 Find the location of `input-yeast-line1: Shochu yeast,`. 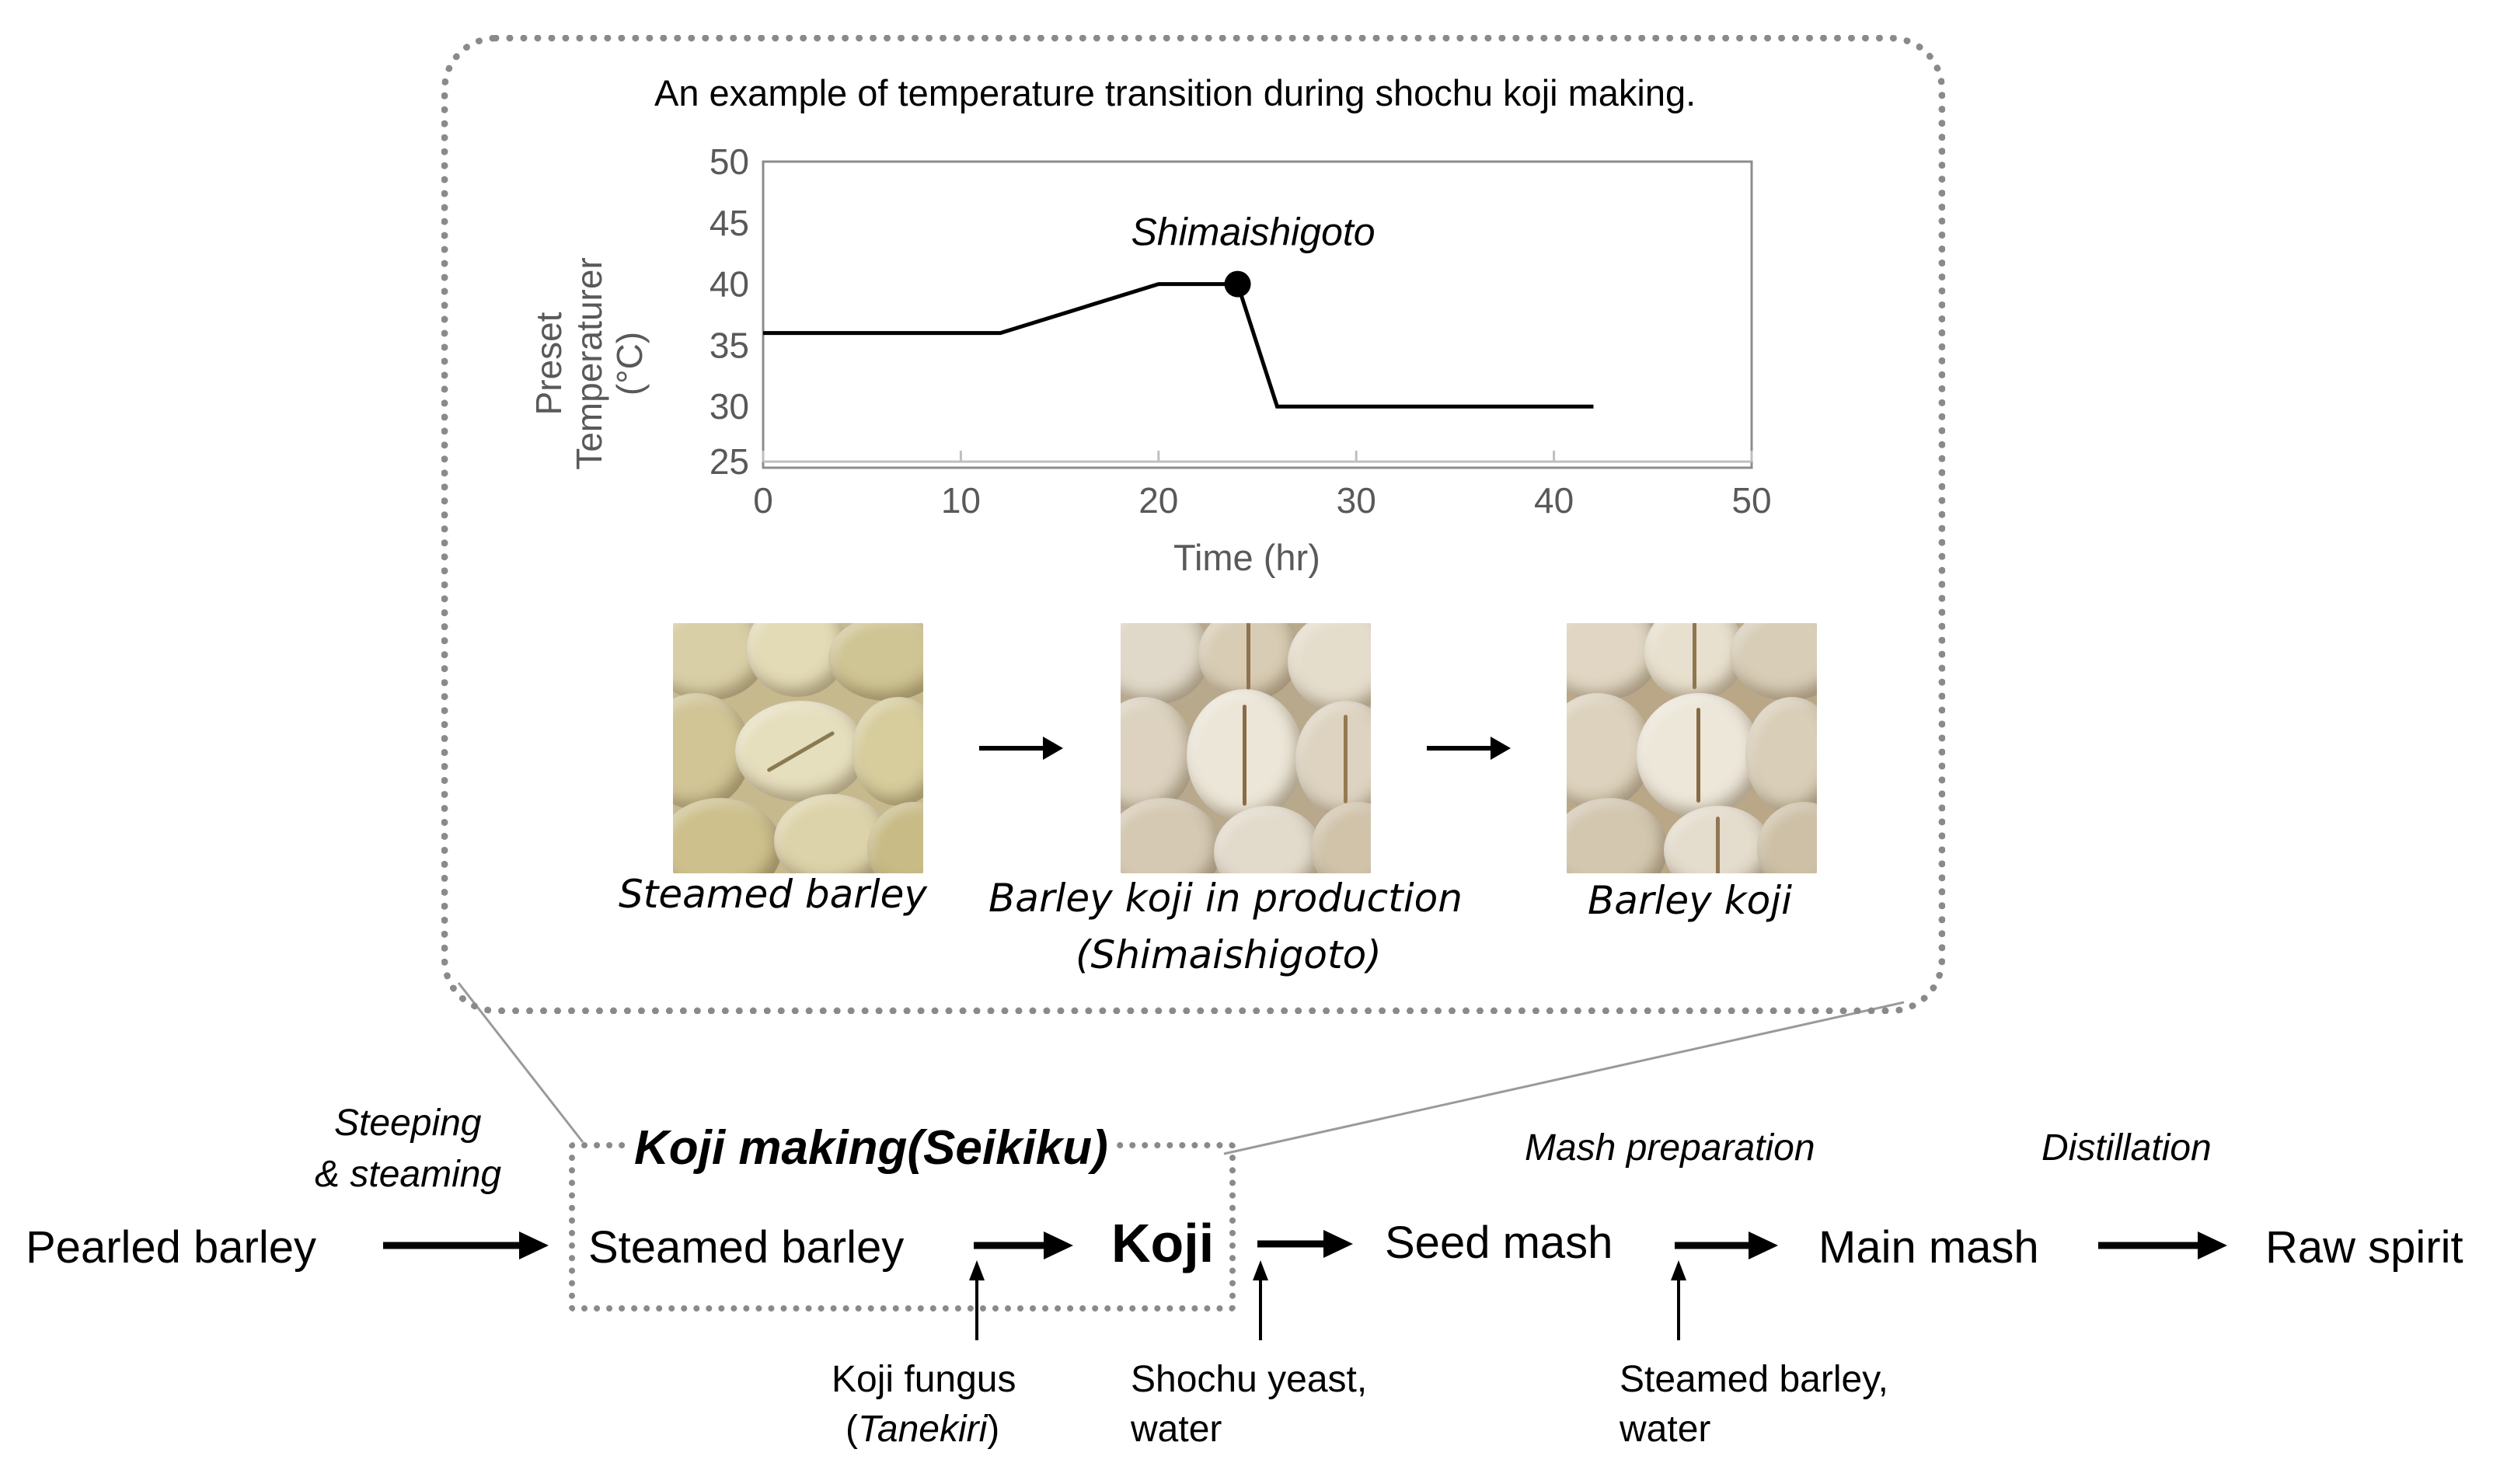

input-yeast-line1: Shochu yeast, is located at coordinates (1249, 1379).